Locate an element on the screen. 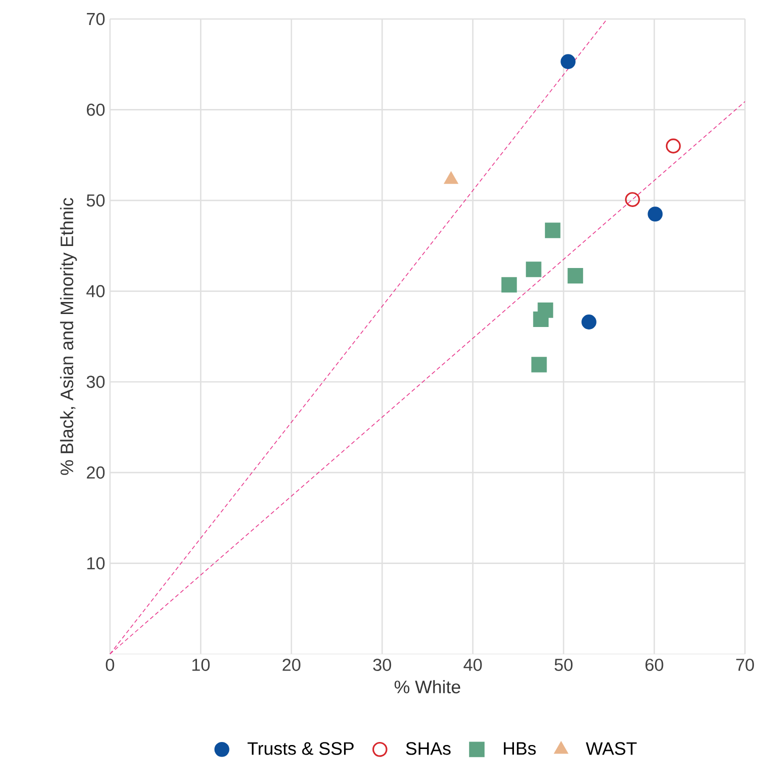 The image size is (764, 775). x-tick-label: 50 is located at coordinates (563, 664).